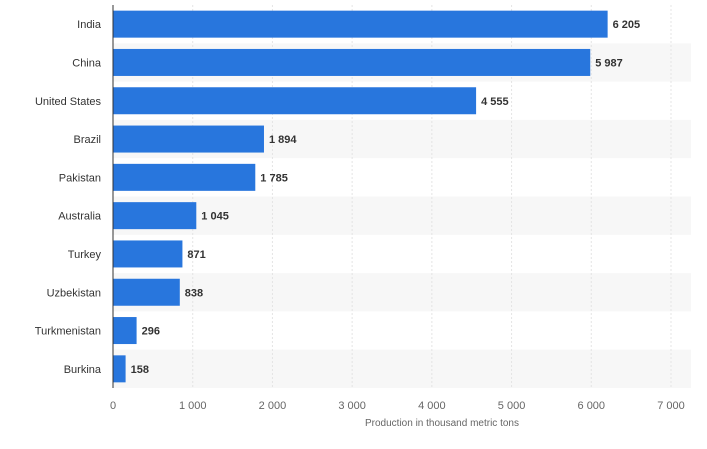 This screenshot has height=449, width=707. I want to click on value-label: 1 894, so click(283, 140).